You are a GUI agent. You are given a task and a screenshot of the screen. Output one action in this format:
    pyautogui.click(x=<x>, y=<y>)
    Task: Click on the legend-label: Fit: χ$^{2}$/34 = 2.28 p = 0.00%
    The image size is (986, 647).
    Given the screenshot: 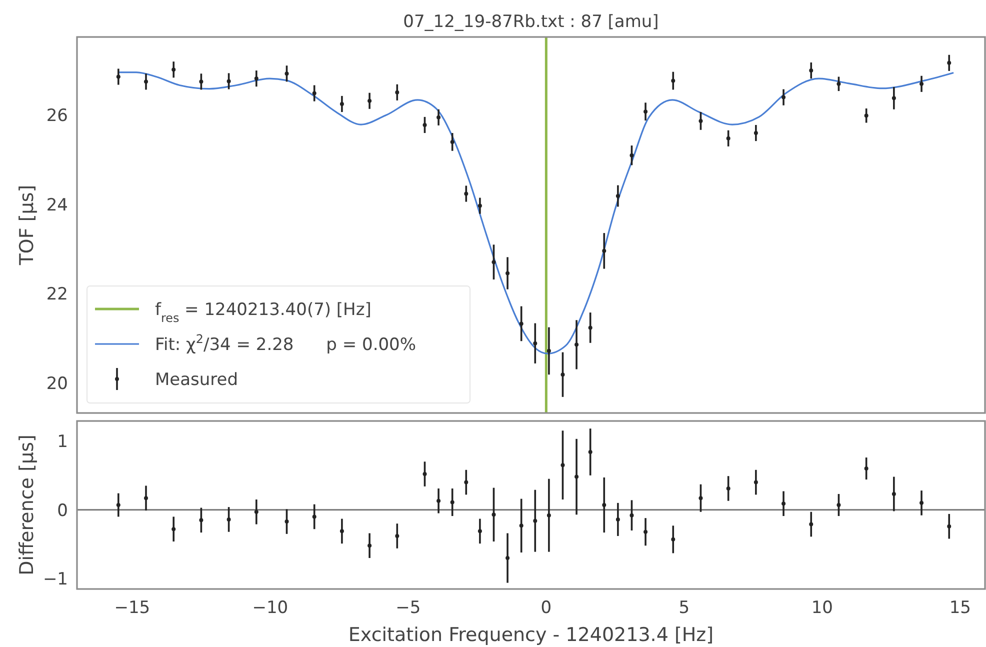 What is the action you would take?
    pyautogui.click(x=285, y=343)
    